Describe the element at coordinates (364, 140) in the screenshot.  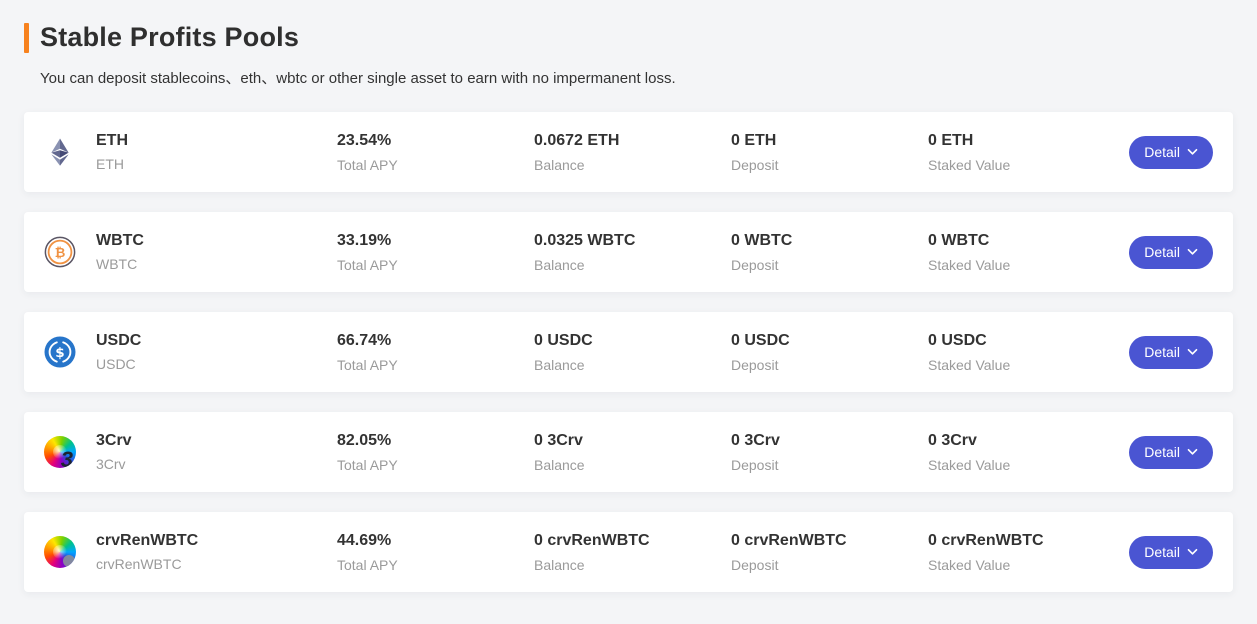
I see `apy-value: 23.54%` at that location.